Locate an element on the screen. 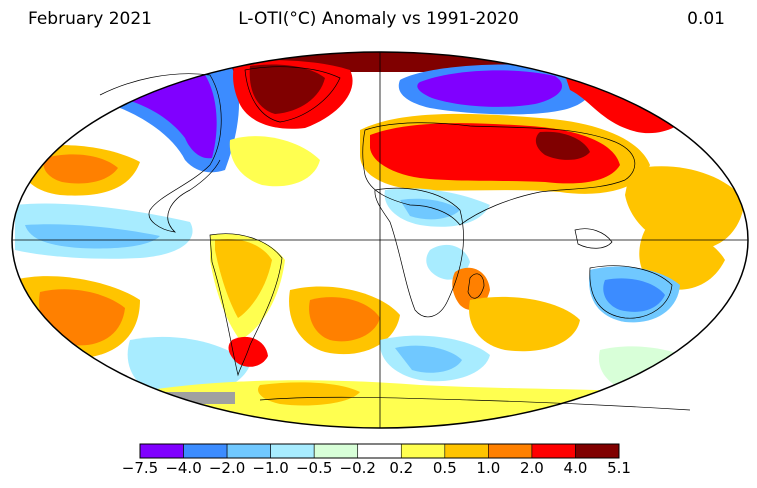 The height and width of the screenshot is (488, 757). colorbar-tick-label: −4.0 is located at coordinates (183, 468).